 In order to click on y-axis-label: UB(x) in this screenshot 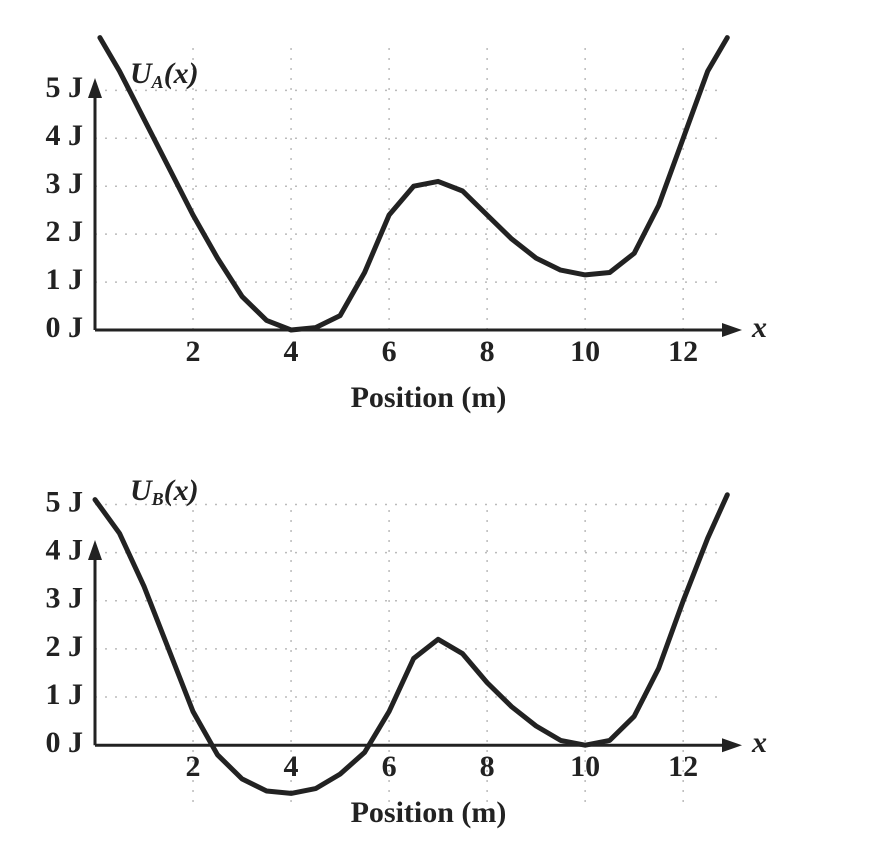, I will do `click(164, 491)`.